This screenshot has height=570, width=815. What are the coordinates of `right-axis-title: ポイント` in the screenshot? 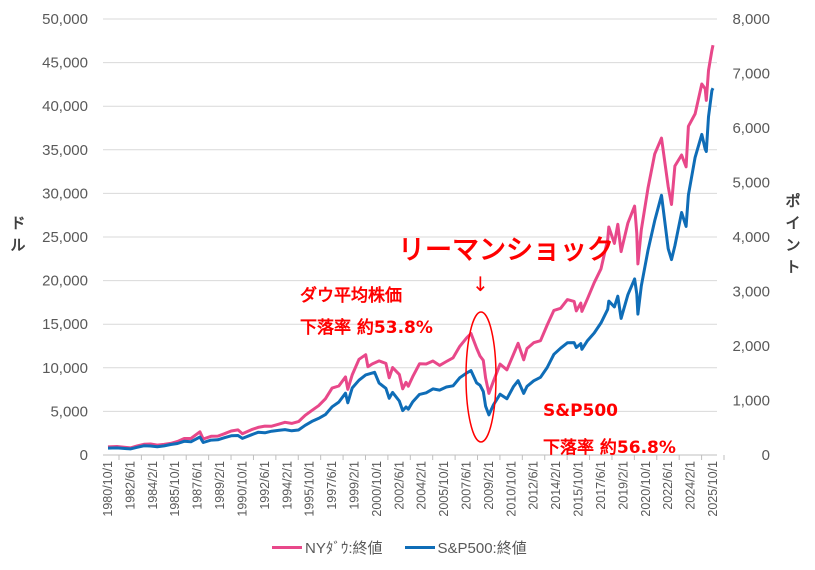 It's located at (793, 234).